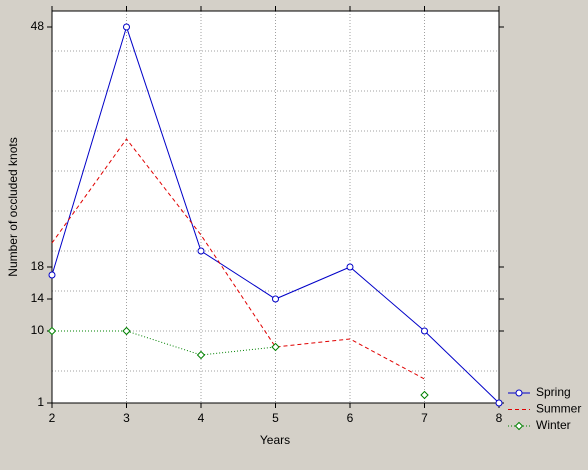 This screenshot has width=588, height=470. Describe the element at coordinates (38, 26) in the screenshot. I see `y-tick-label: 48` at that location.